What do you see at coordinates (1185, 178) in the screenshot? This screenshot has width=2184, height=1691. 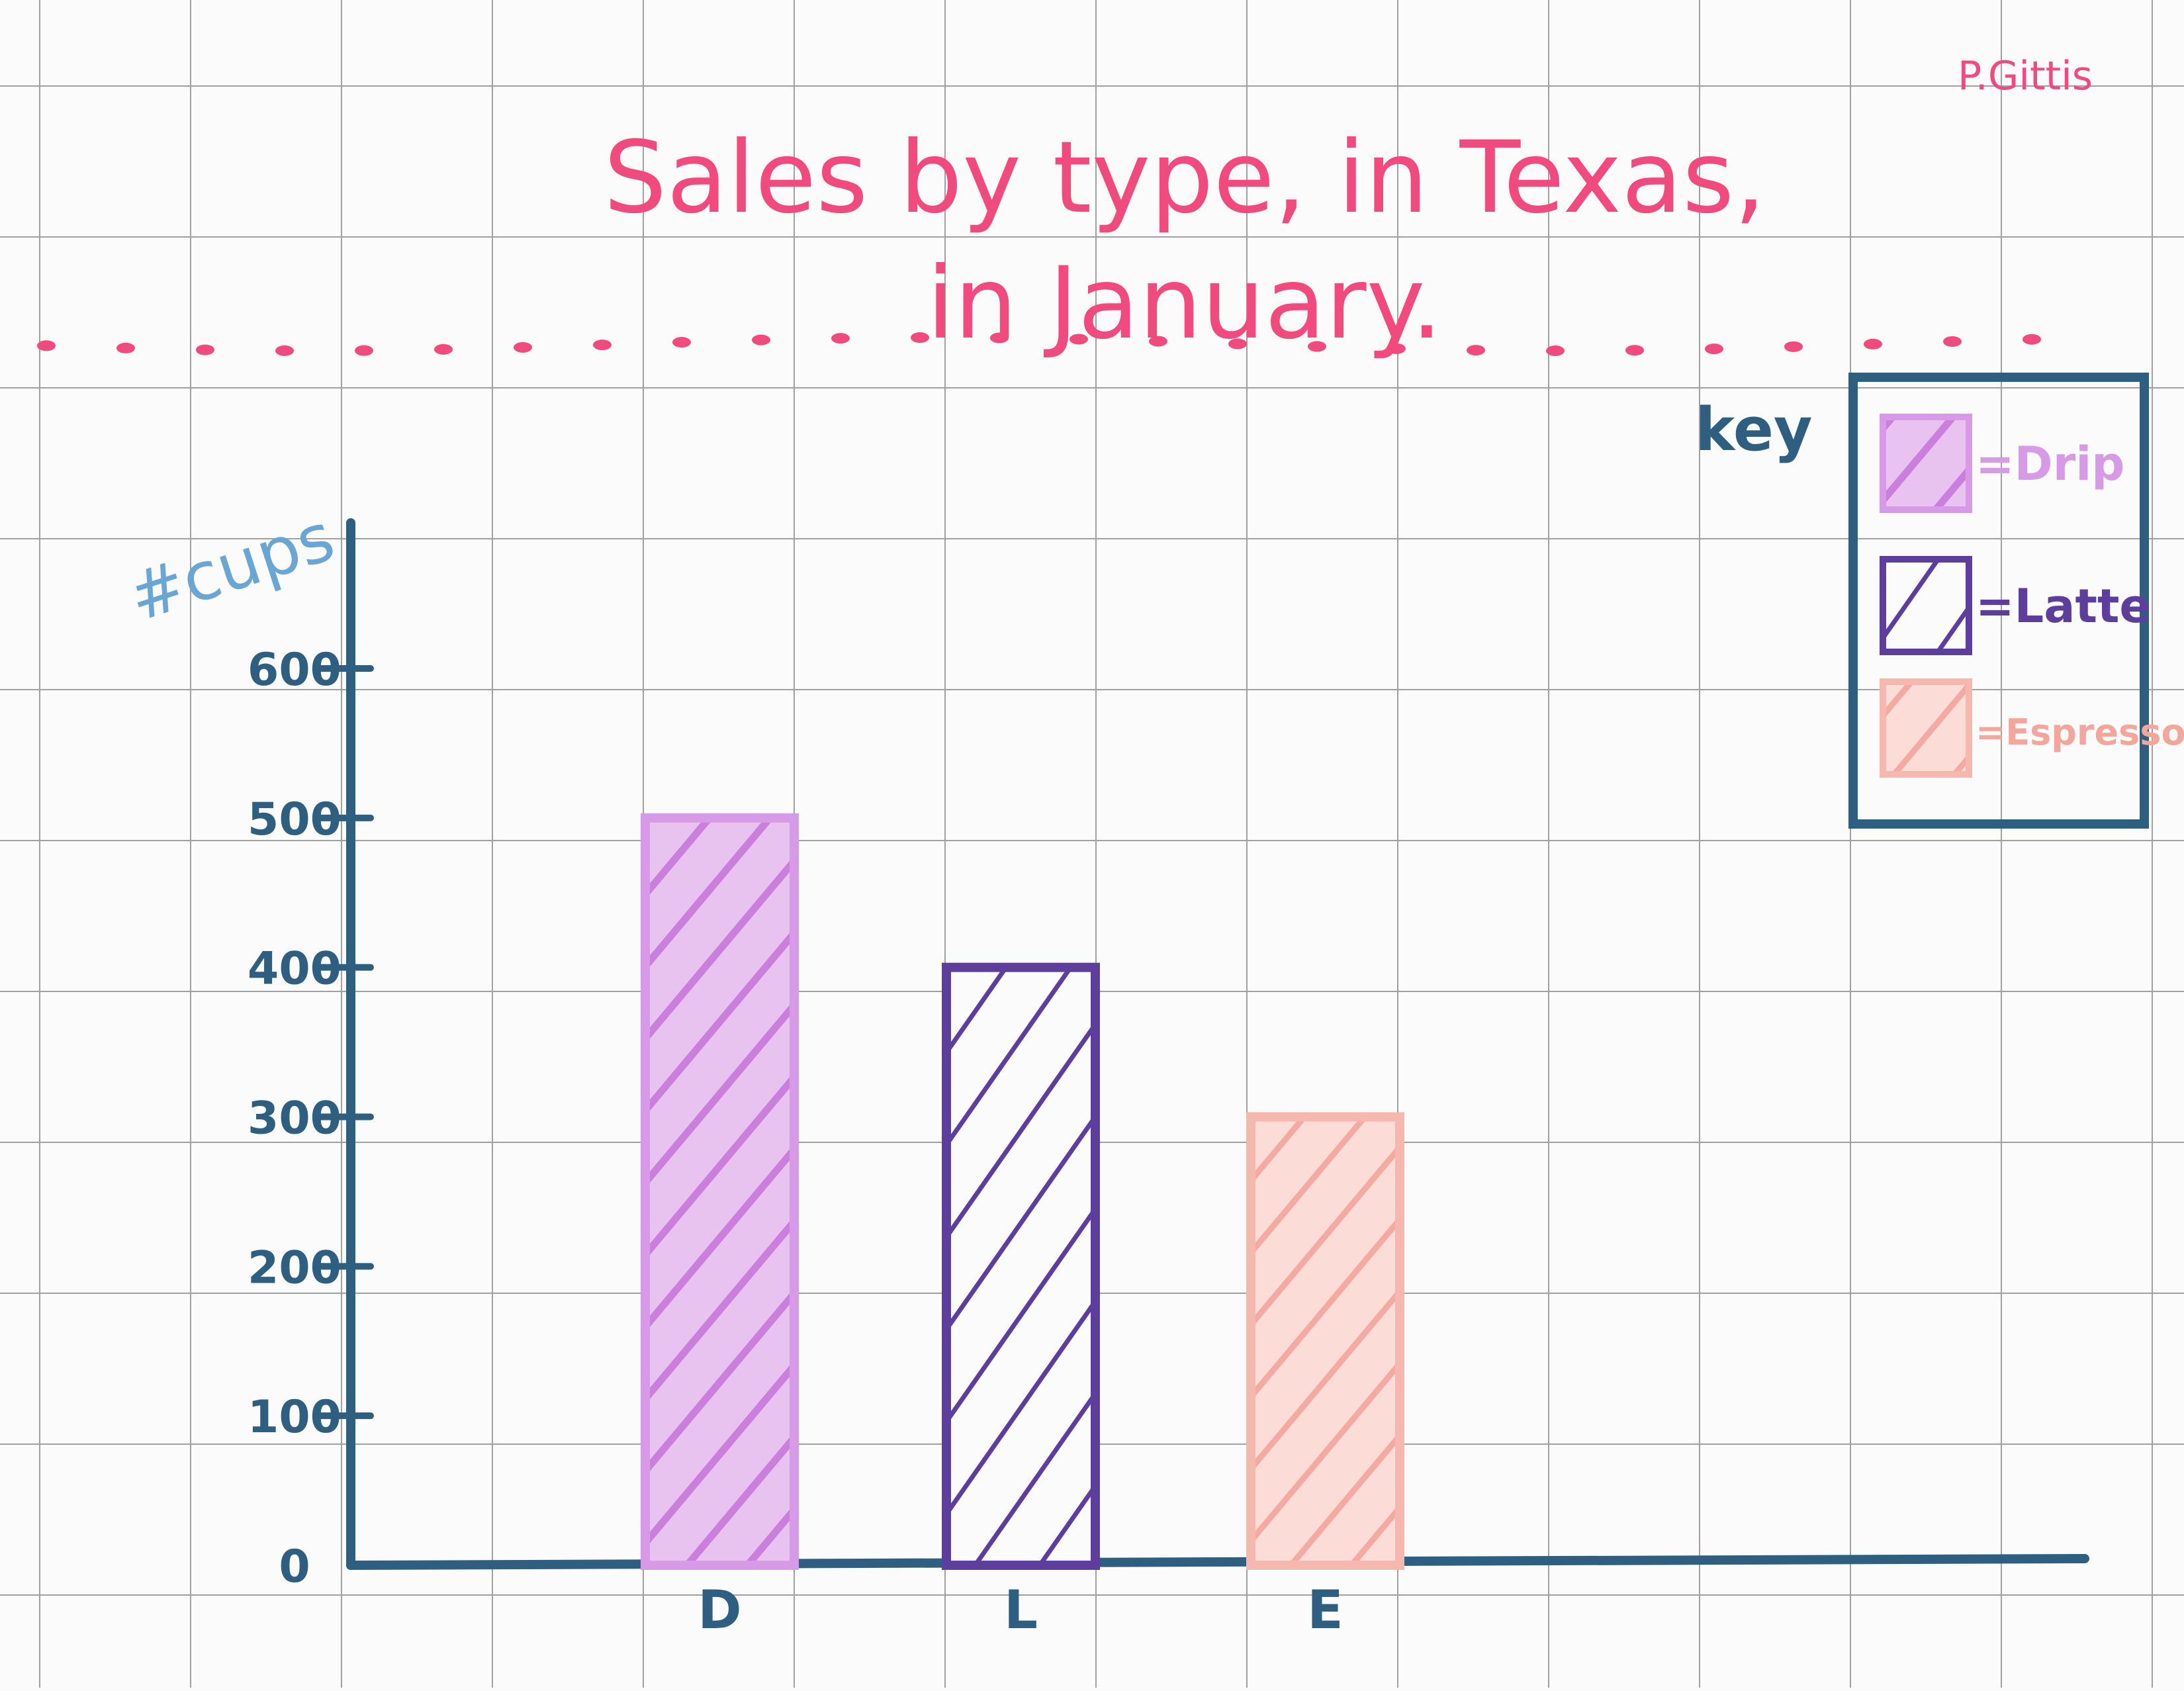 I see `chart-title: Sales by type, in Texas,` at bounding box center [1185, 178].